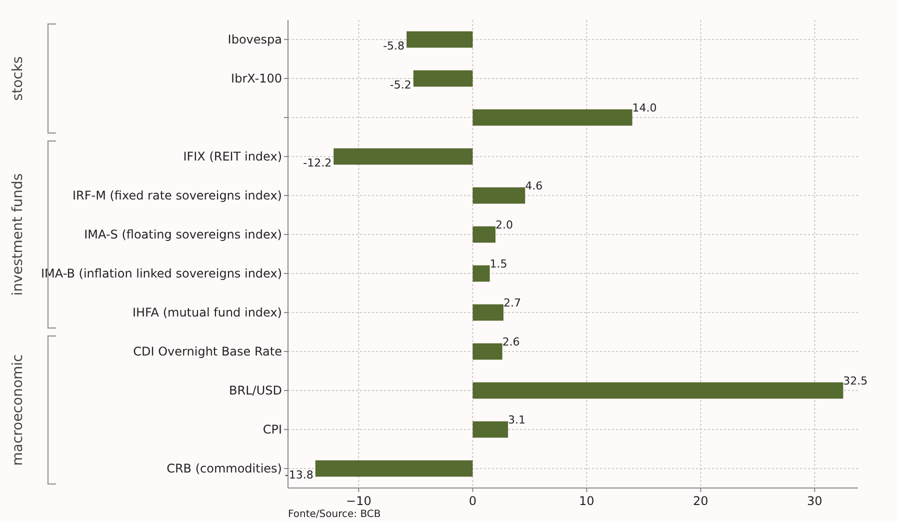  What do you see at coordinates (394, 46) in the screenshot?
I see `data-label: -5.8` at bounding box center [394, 46].